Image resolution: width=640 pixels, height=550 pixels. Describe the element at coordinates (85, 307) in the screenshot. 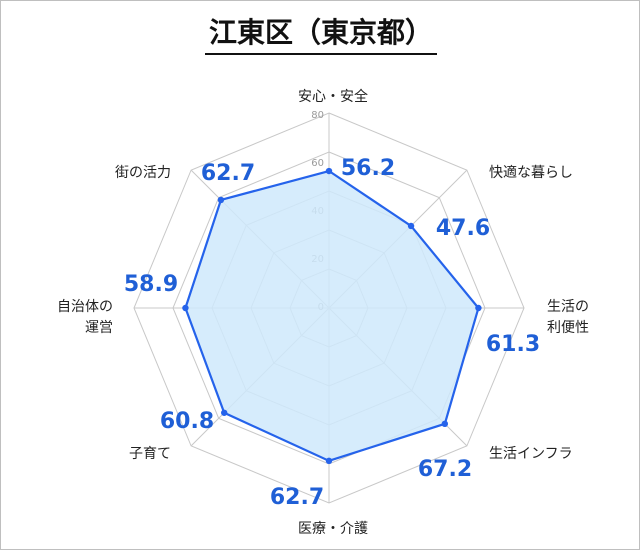

I see `category-label: 自治体の` at that location.